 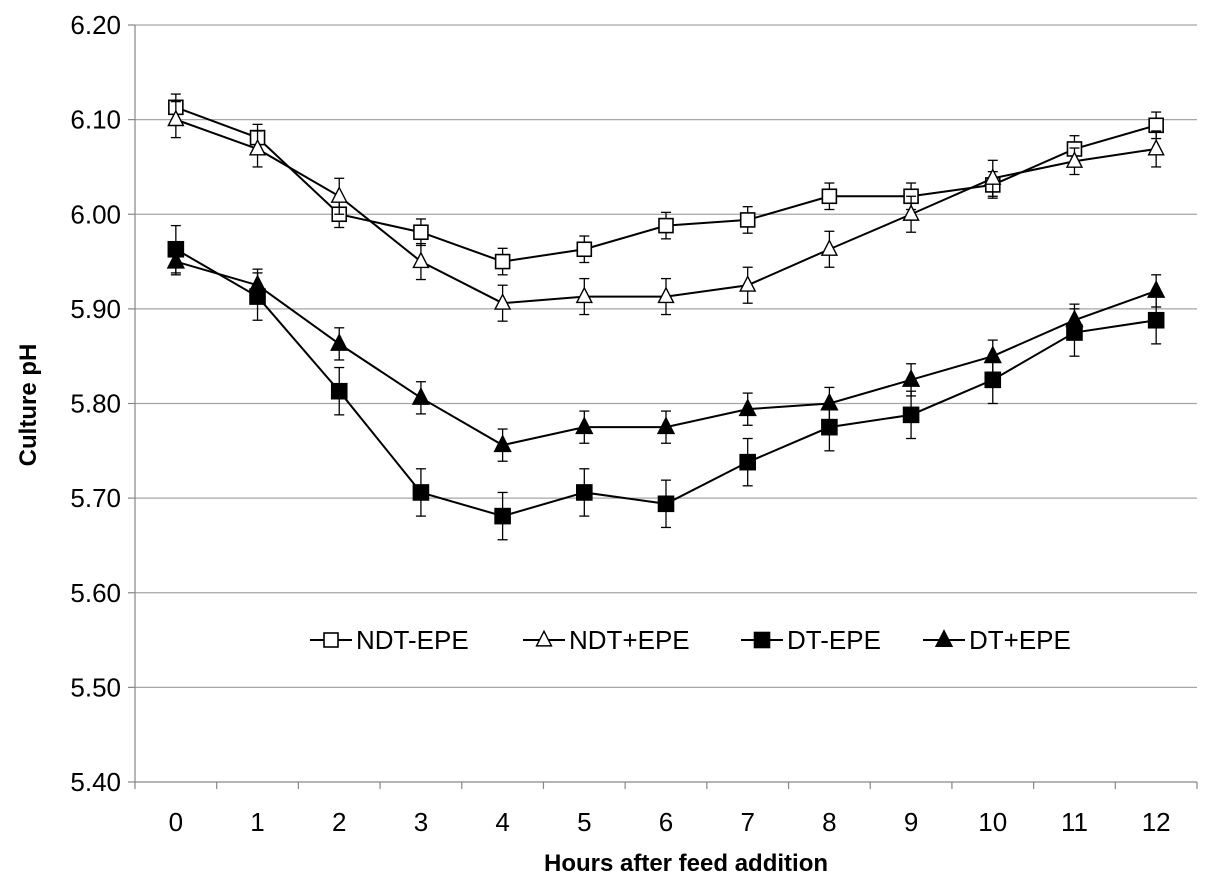 I want to click on x-tick-label: 11, so click(x=1074, y=822).